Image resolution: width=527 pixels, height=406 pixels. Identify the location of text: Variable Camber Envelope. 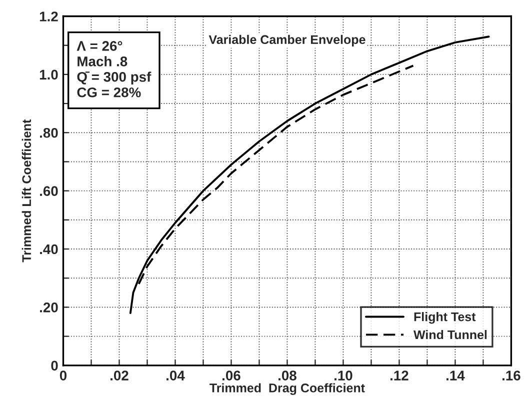
(287, 40).